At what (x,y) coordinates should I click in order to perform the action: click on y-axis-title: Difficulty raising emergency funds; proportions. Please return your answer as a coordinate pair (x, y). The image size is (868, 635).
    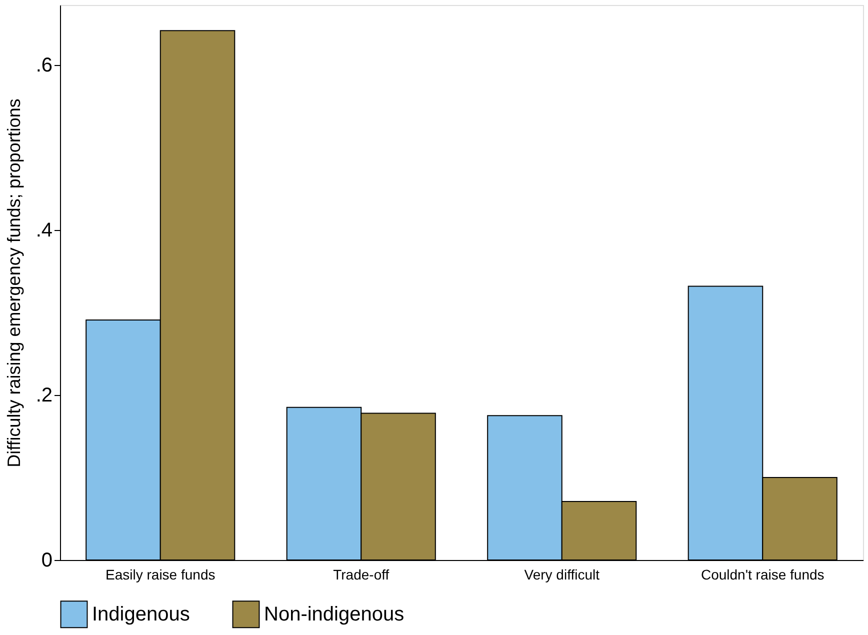
    Looking at the image, I should click on (14, 283).